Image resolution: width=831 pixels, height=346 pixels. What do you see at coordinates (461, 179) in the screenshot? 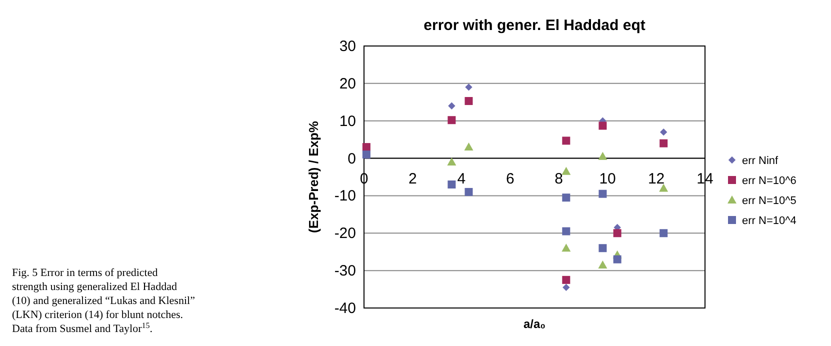
I see `x-tick-label: 4` at bounding box center [461, 179].